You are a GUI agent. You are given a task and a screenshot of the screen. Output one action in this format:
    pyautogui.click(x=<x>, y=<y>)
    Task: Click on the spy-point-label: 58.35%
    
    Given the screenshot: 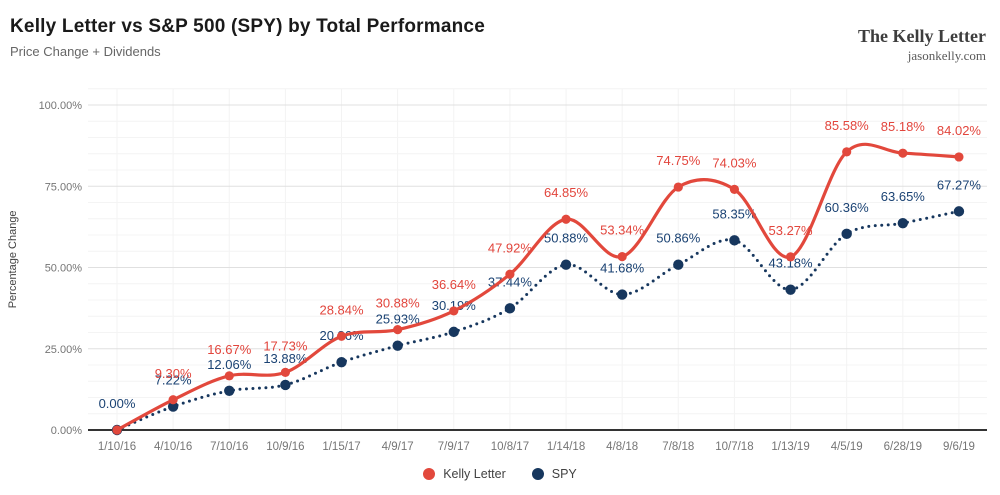 What is the action you would take?
    pyautogui.click(x=734, y=213)
    